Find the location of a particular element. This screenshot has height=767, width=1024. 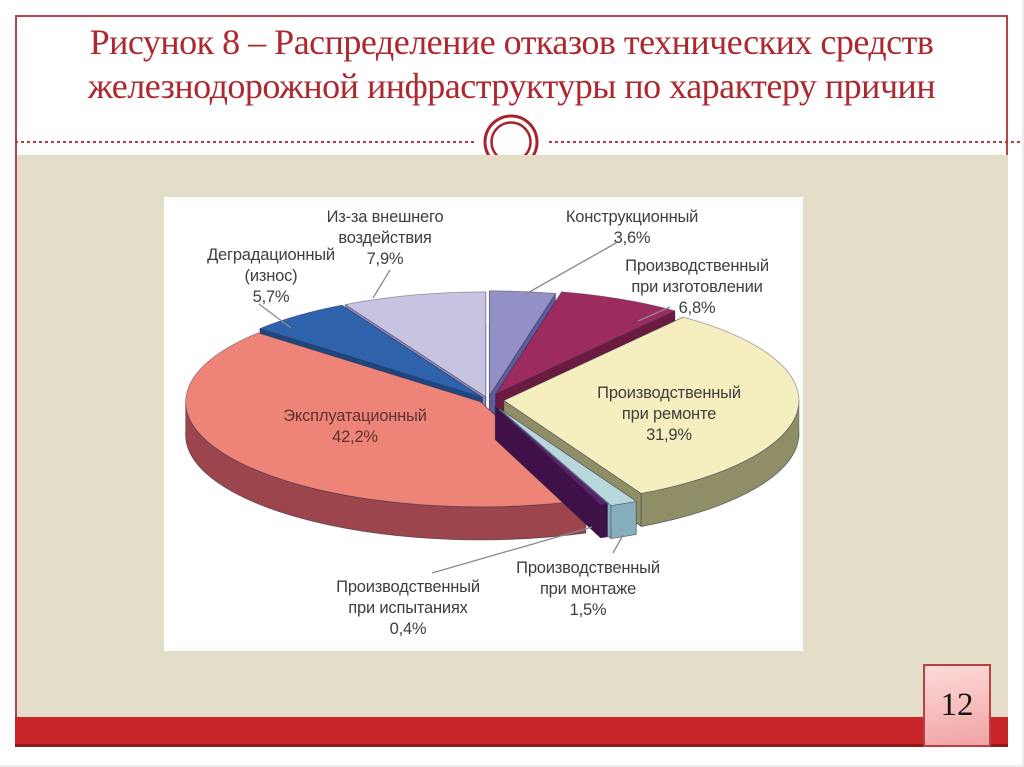

pie-label: Производственный при ремонте 31,9% is located at coordinates (669, 414).